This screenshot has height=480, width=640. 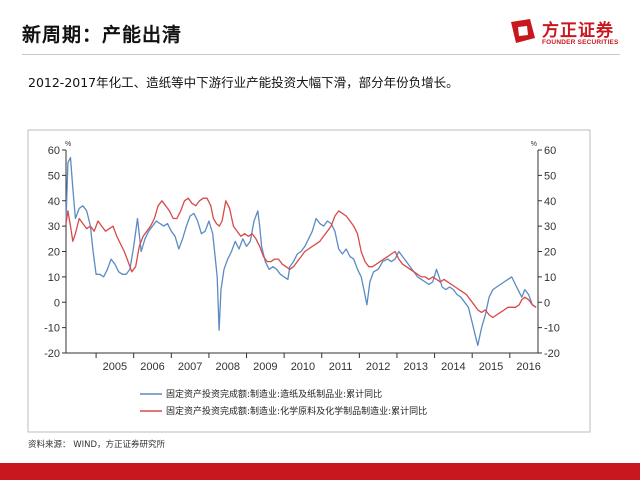 What do you see at coordinates (115, 367) in the screenshot?
I see `x-tick-label: 2005` at bounding box center [115, 367].